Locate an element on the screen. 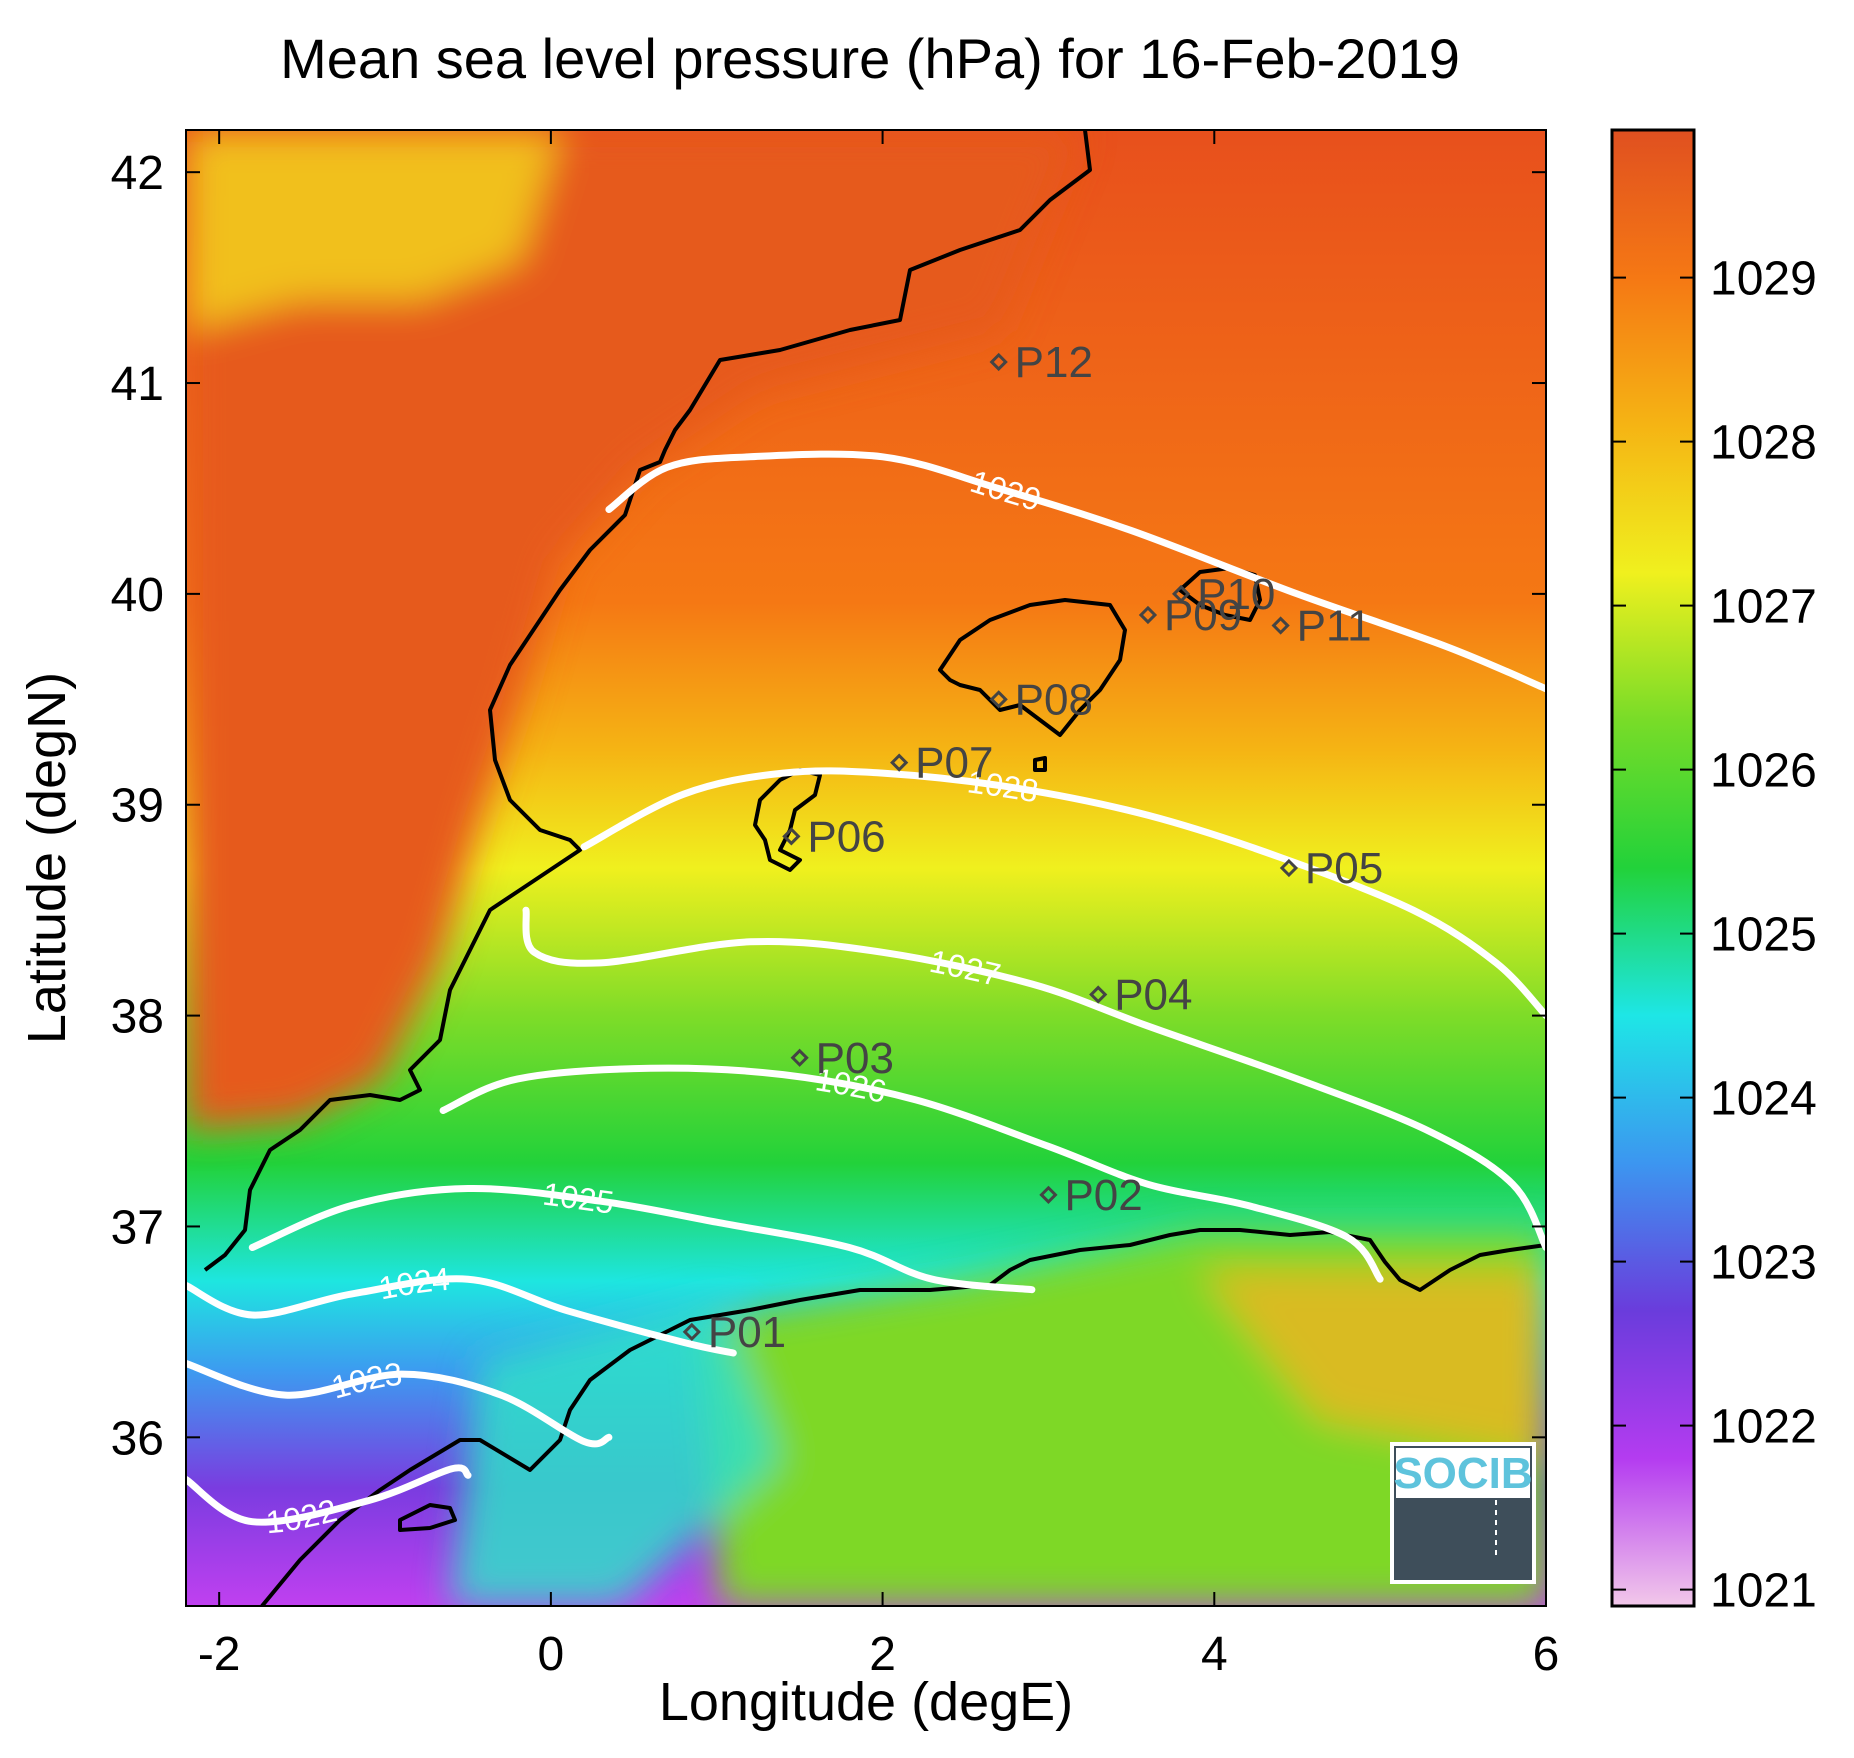  station-p04: P04 is located at coordinates (1140, 995).